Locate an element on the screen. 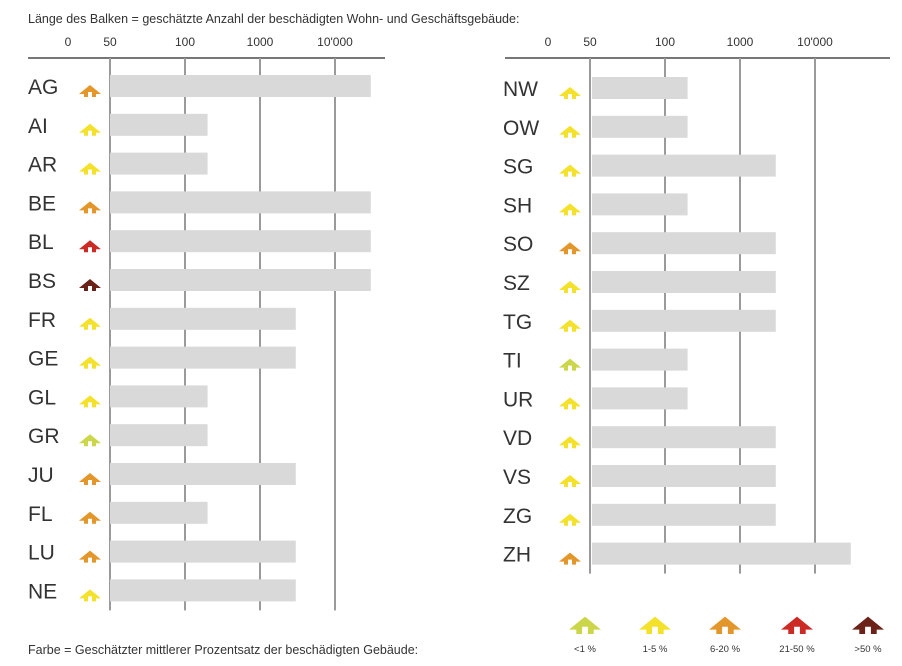 This screenshot has width=902, height=666. canton-label: OW is located at coordinates (521, 128).